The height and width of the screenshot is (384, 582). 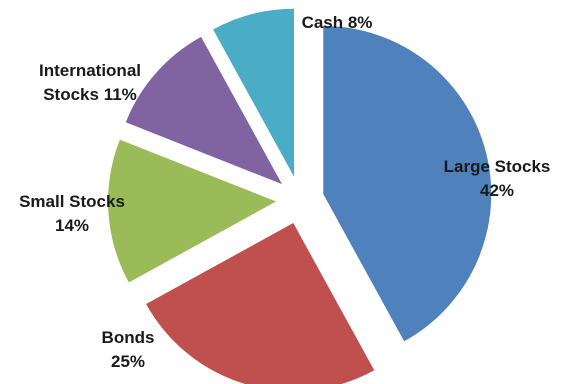 What do you see at coordinates (337, 22) in the screenshot?
I see `slice-label-cash: Cash 8%` at bounding box center [337, 22].